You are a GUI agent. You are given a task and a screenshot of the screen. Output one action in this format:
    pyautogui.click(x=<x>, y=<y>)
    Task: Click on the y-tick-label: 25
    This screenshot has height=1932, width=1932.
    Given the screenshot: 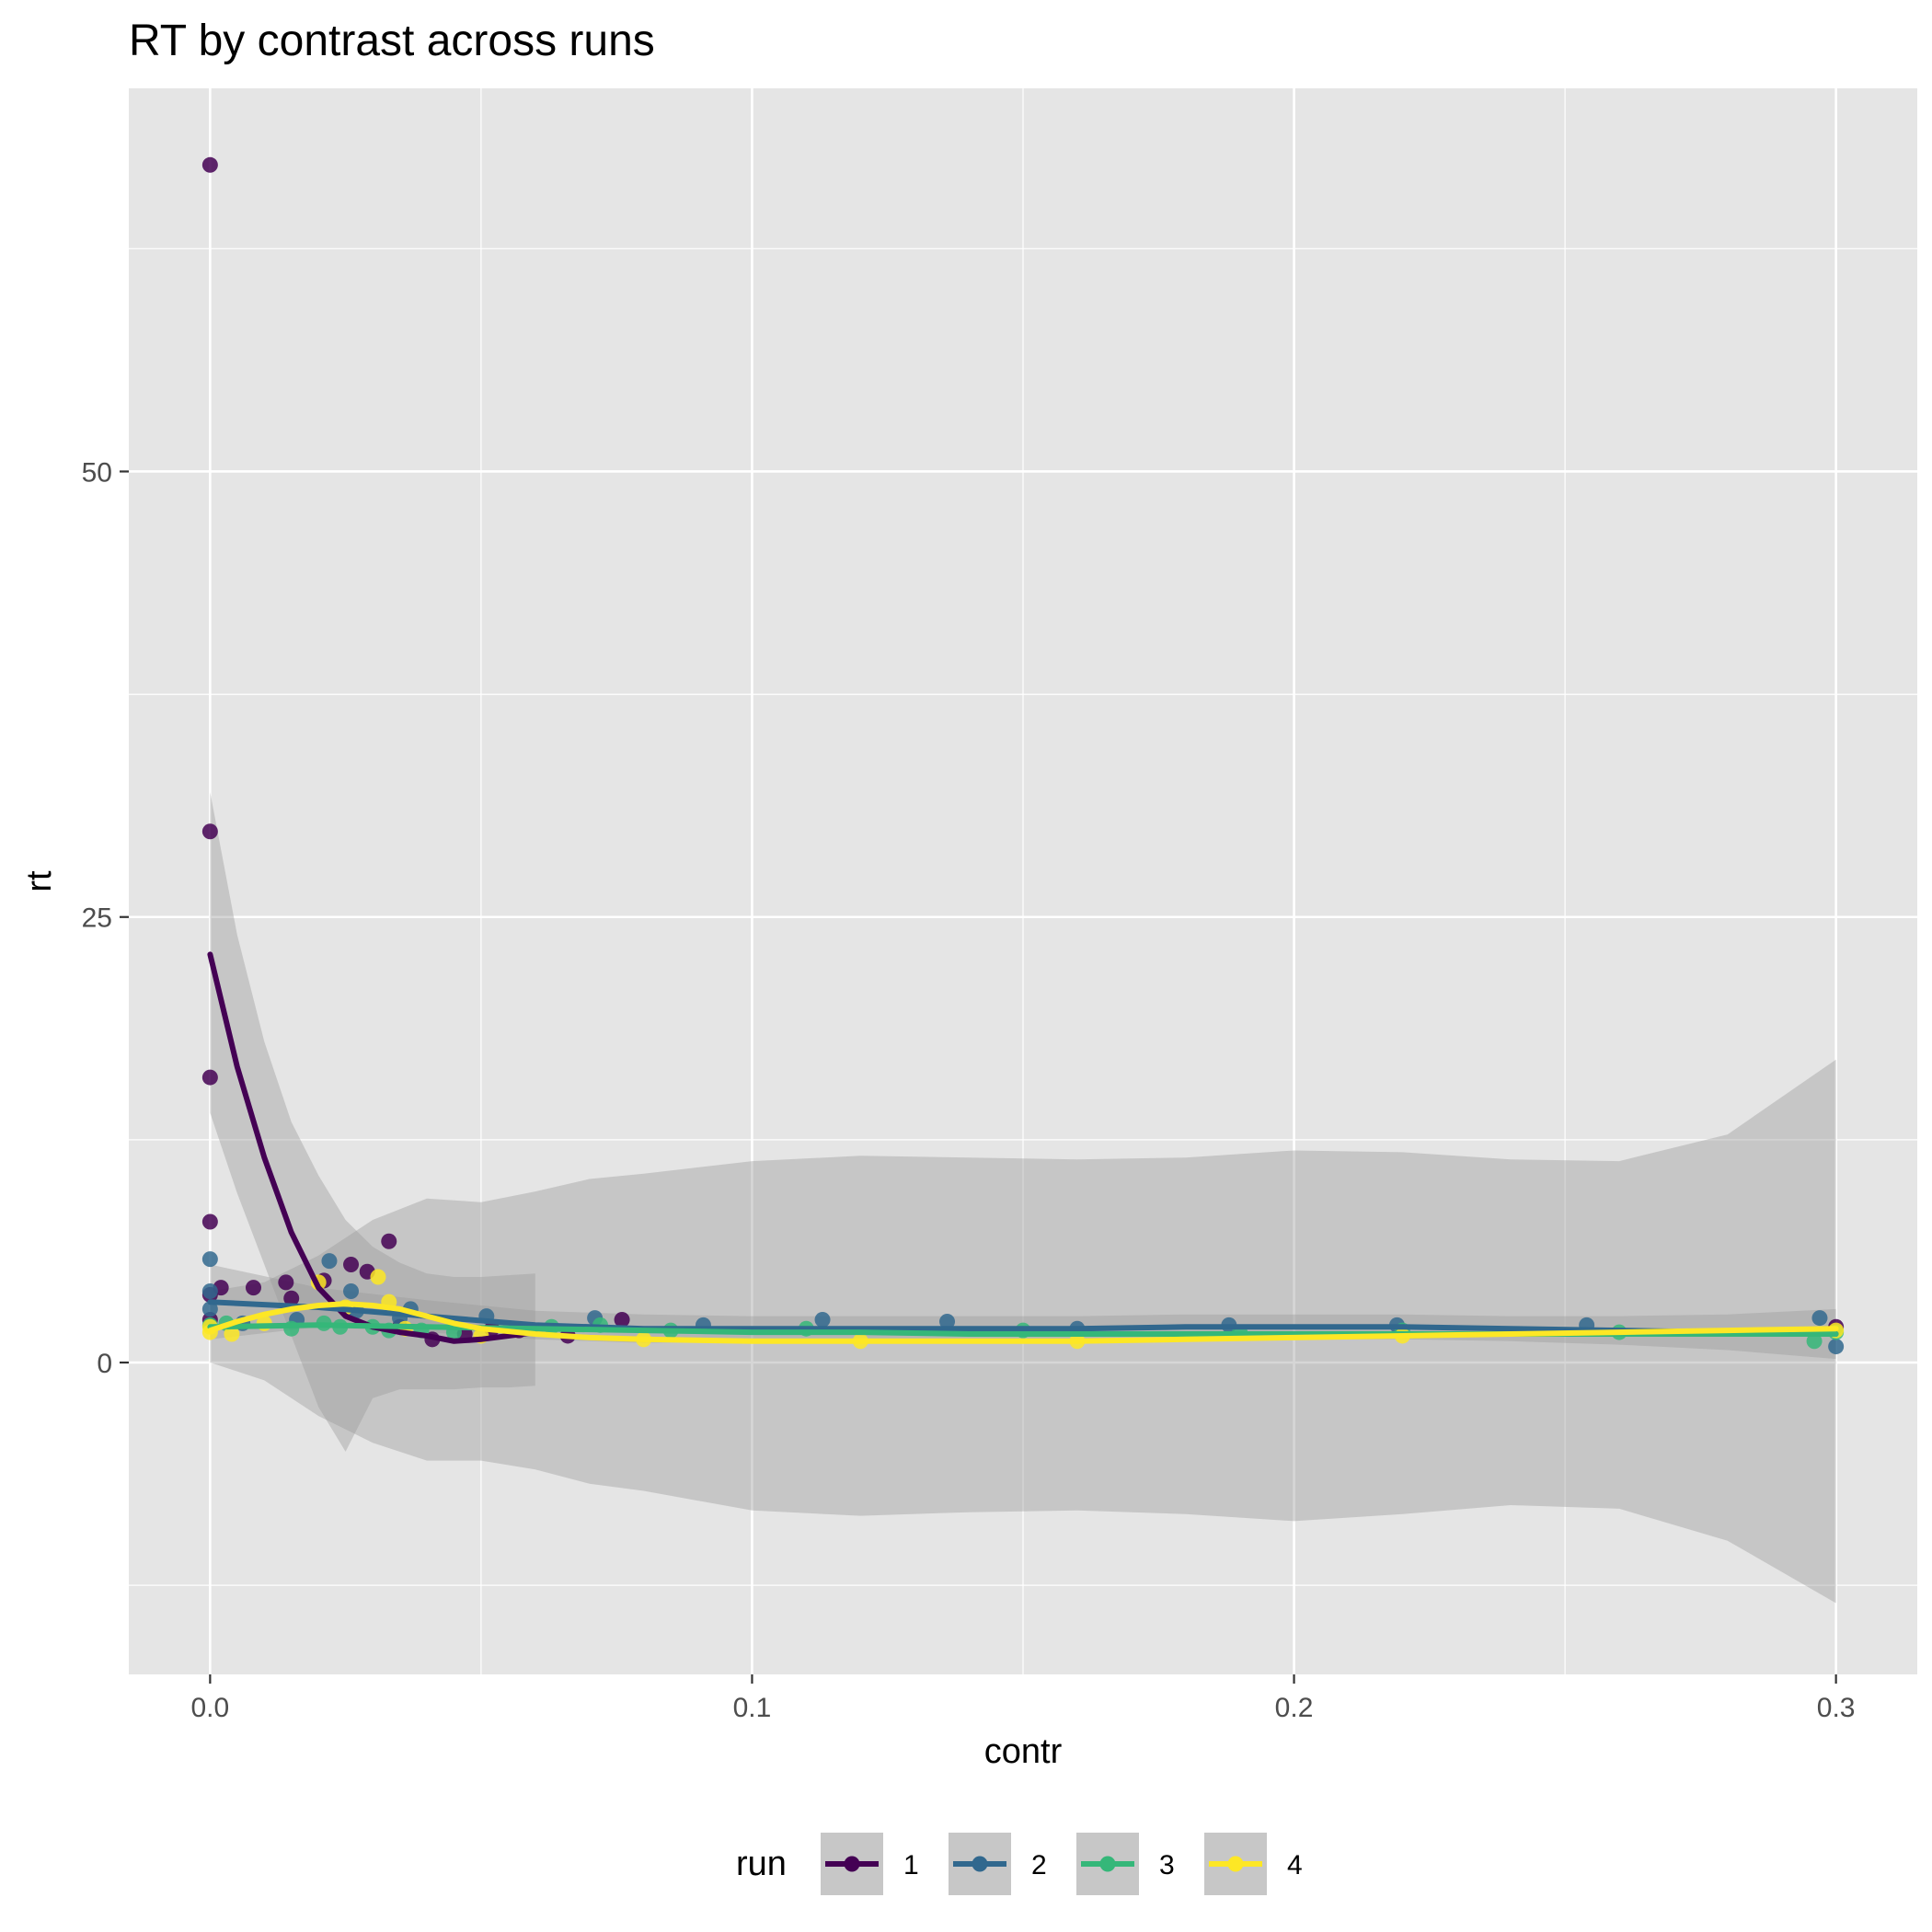 What is the action you would take?
    pyautogui.click(x=97, y=918)
    